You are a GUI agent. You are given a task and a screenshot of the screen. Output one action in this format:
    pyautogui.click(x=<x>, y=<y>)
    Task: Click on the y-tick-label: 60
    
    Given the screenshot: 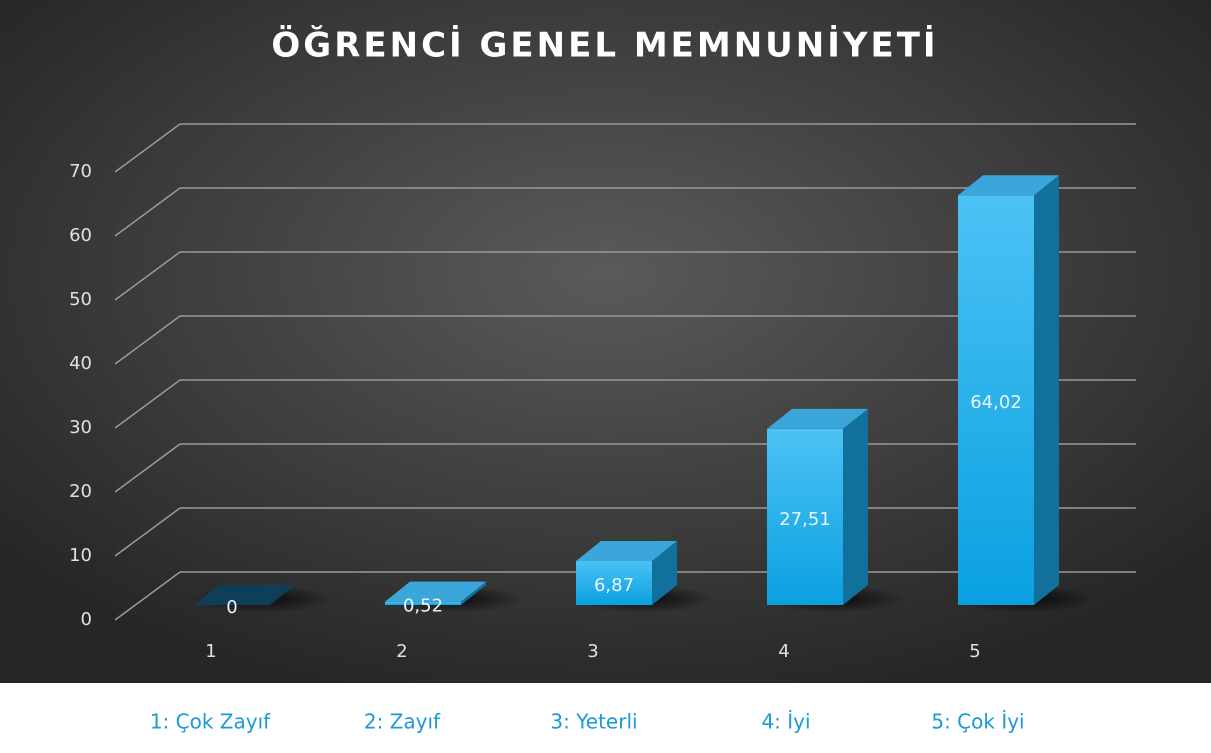 What is the action you would take?
    pyautogui.click(x=80, y=235)
    